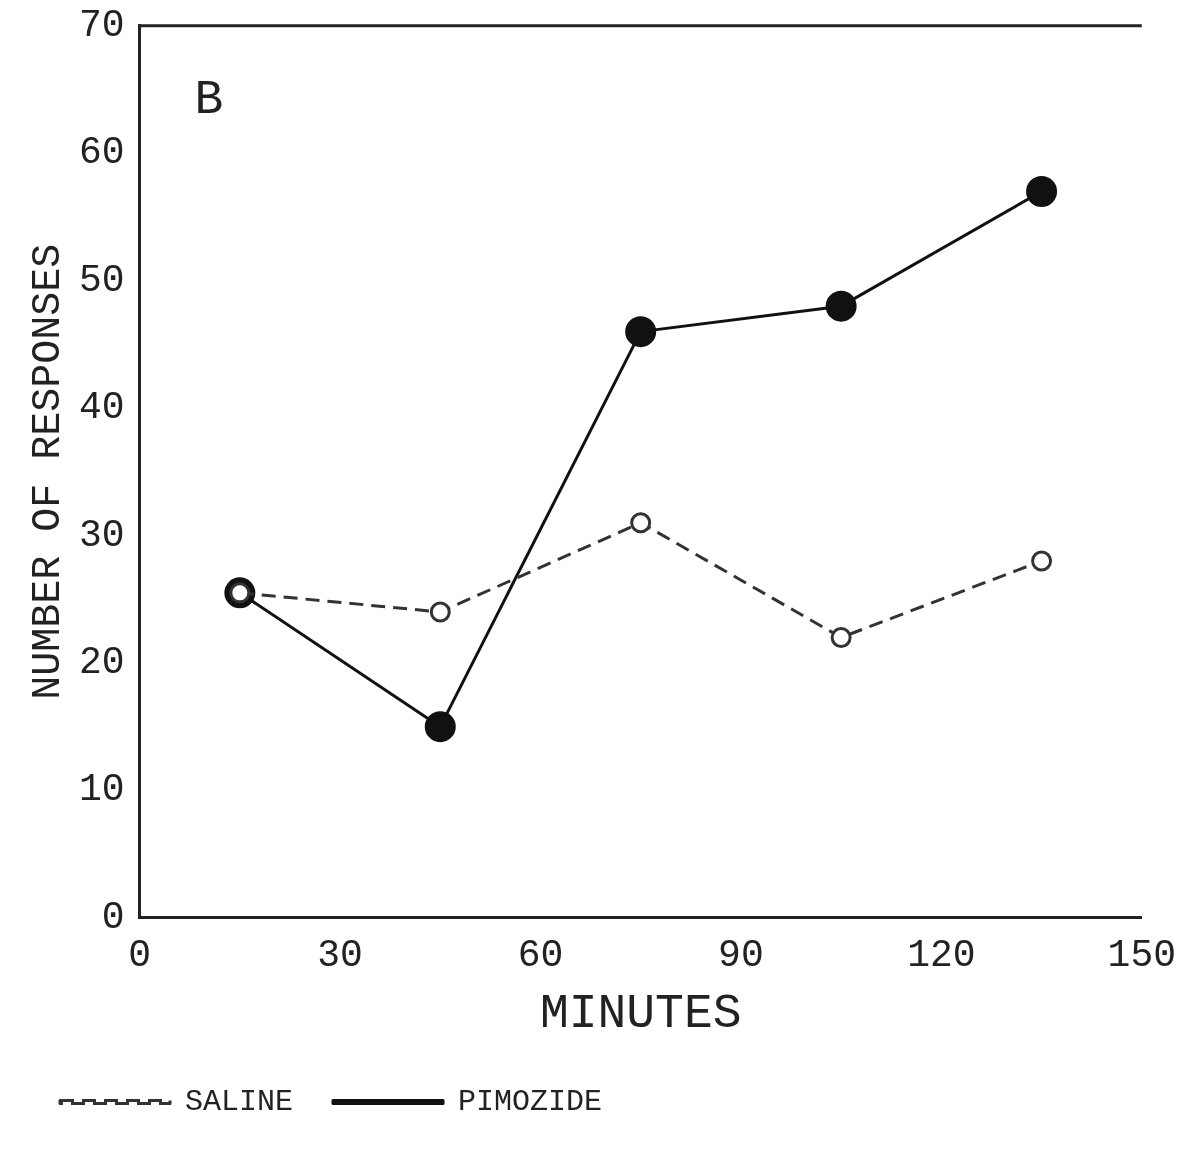 The width and height of the screenshot is (1179, 1167). What do you see at coordinates (102, 25) in the screenshot?
I see `y-tick-label: 70` at bounding box center [102, 25].